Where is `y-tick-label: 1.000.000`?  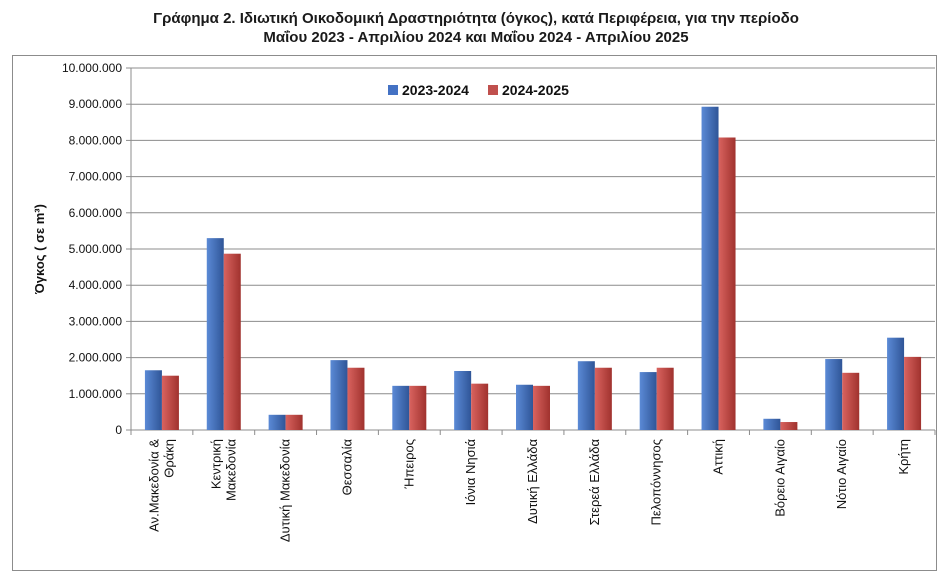 y-tick-label: 1.000.000 is located at coordinates (96, 394).